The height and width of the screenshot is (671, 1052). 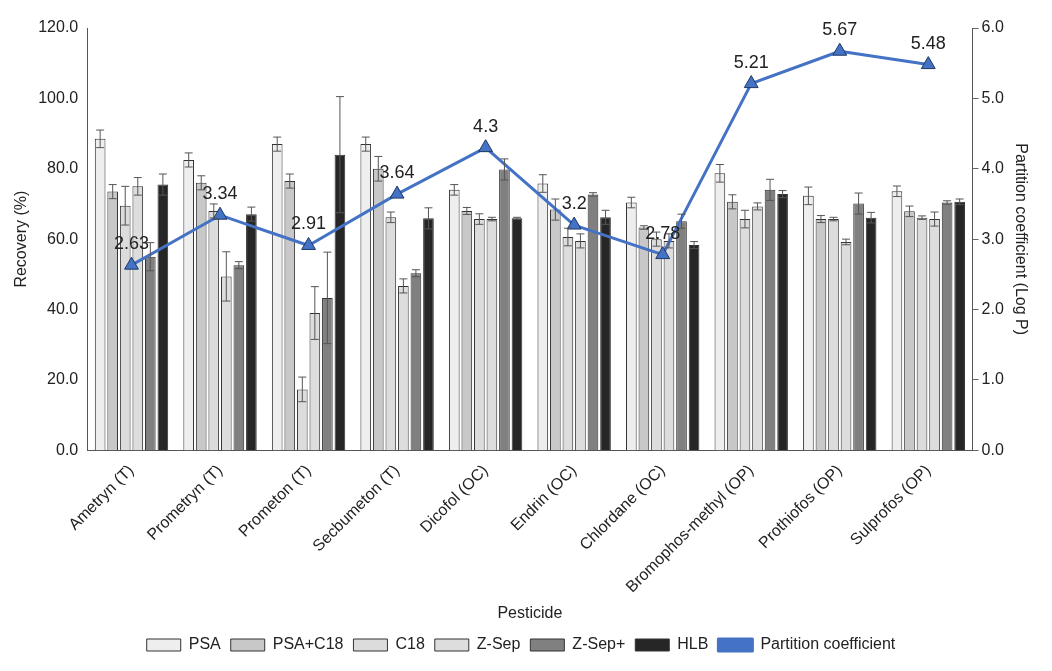 I want to click on legend-label: HLB, so click(x=693, y=644).